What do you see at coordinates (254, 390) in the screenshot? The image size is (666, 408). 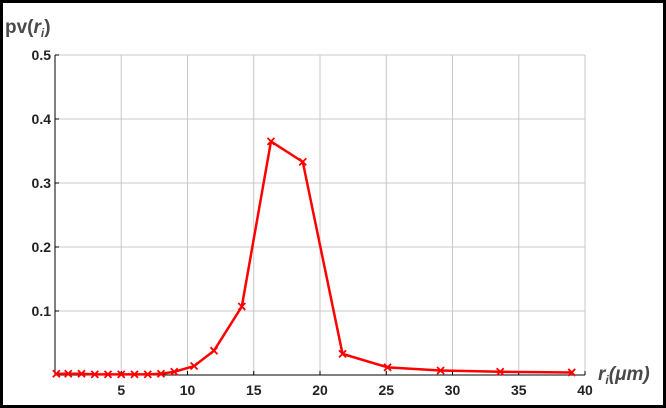 I see `x-tick-label: 15` at bounding box center [254, 390].